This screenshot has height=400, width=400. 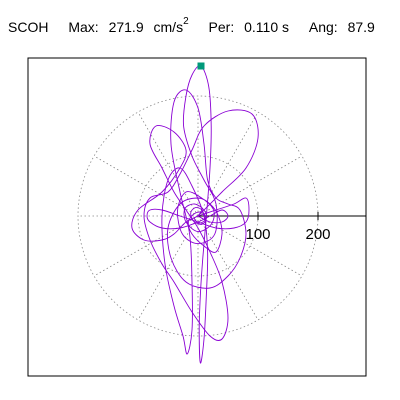 I want to click on station-code: SCOH, so click(x=28, y=27).